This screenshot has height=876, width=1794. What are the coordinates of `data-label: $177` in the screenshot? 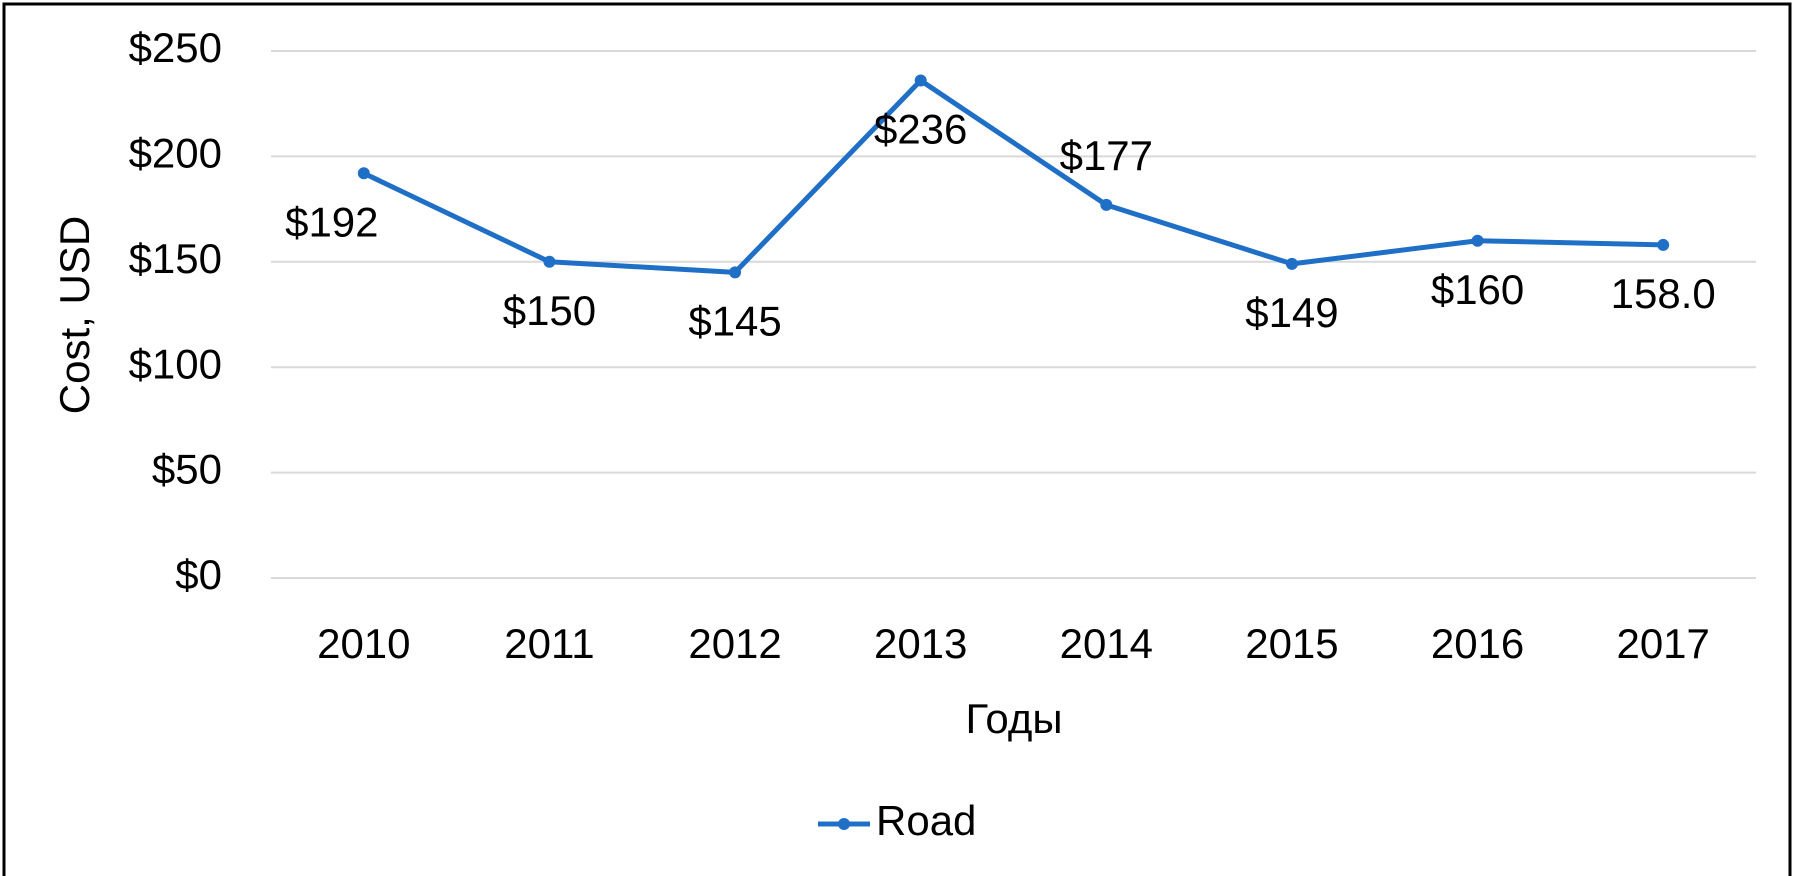 It's located at (1106, 155).